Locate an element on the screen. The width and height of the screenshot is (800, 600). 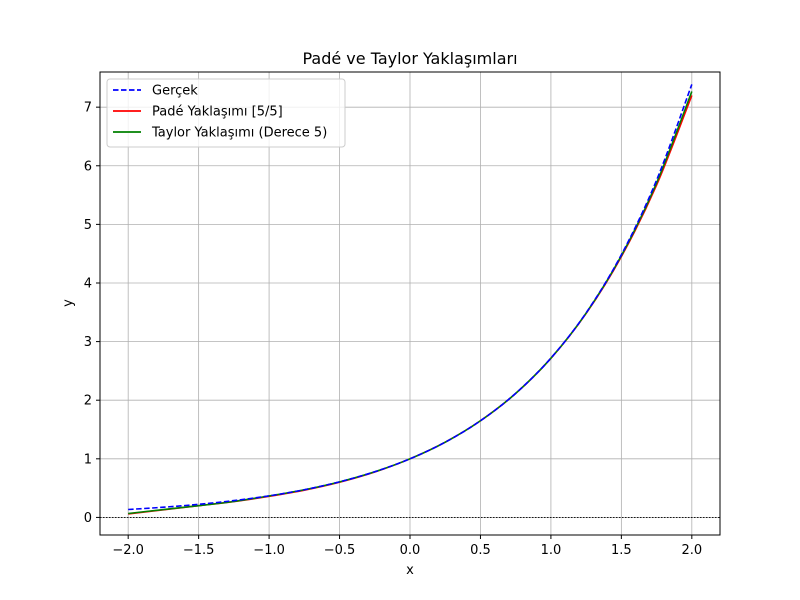
y-axis-ticks: 0 1 2 3 4 5 6 7 is located at coordinates (92, 313).